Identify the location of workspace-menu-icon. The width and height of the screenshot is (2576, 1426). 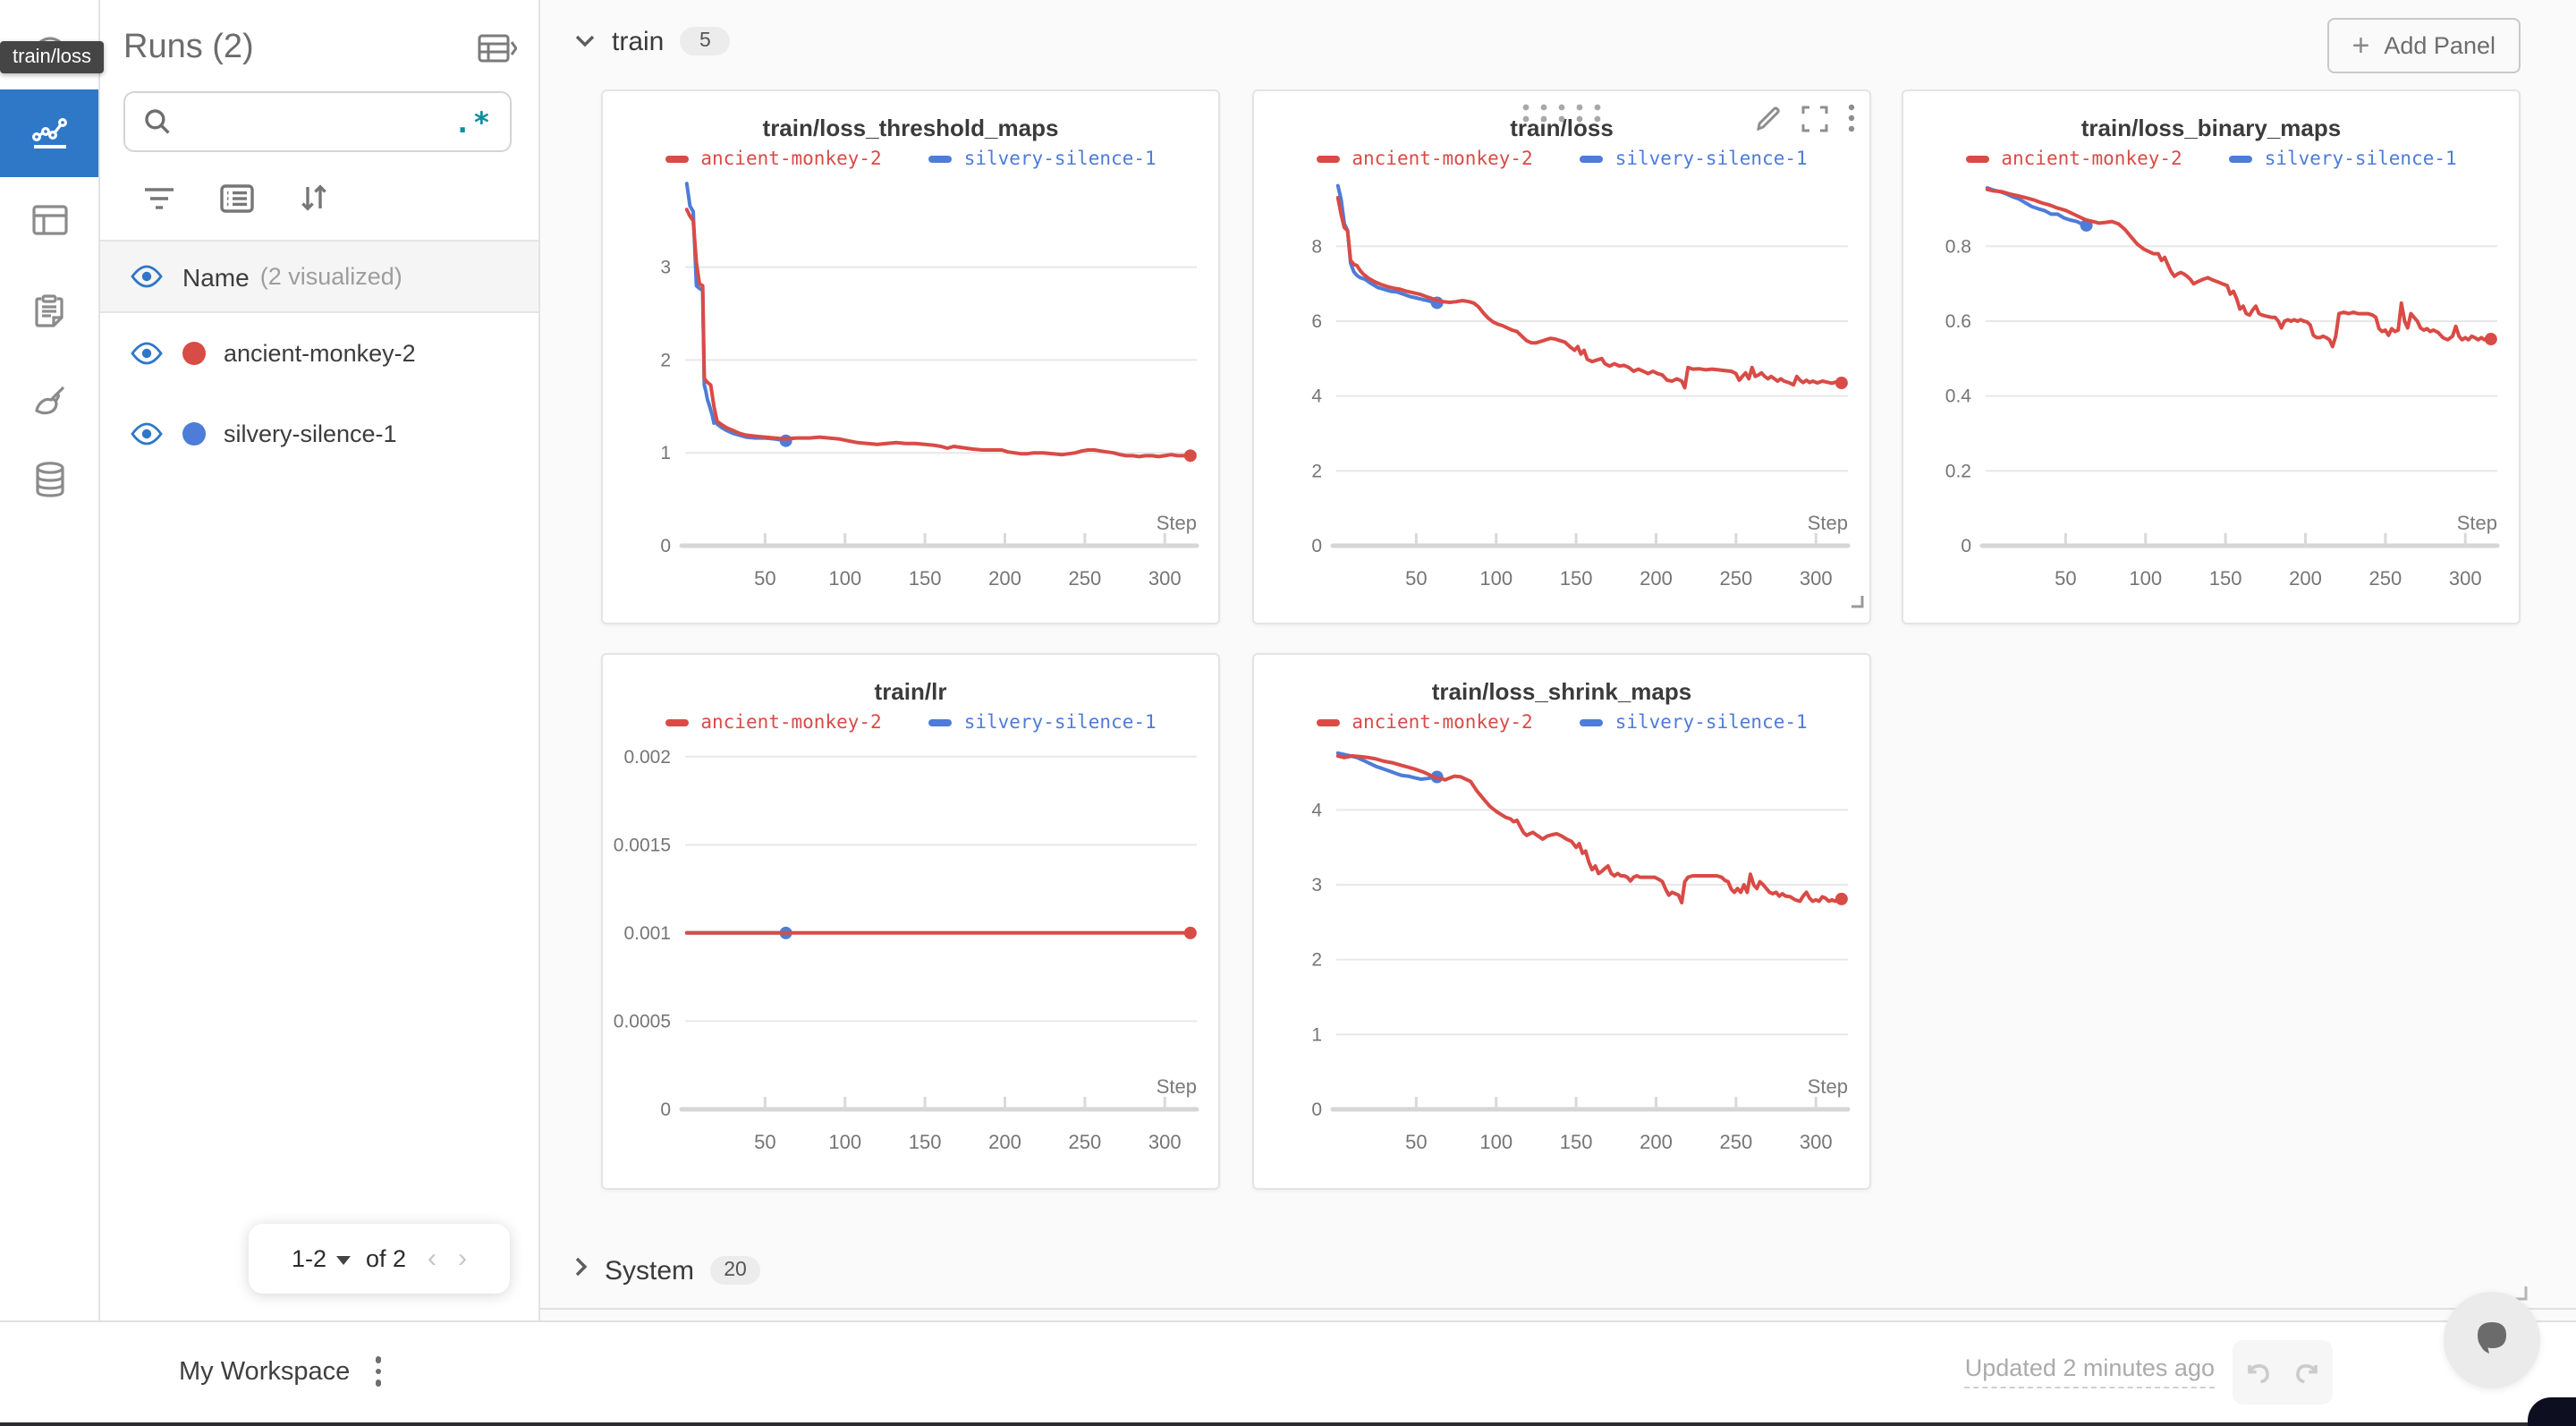
(378, 1372).